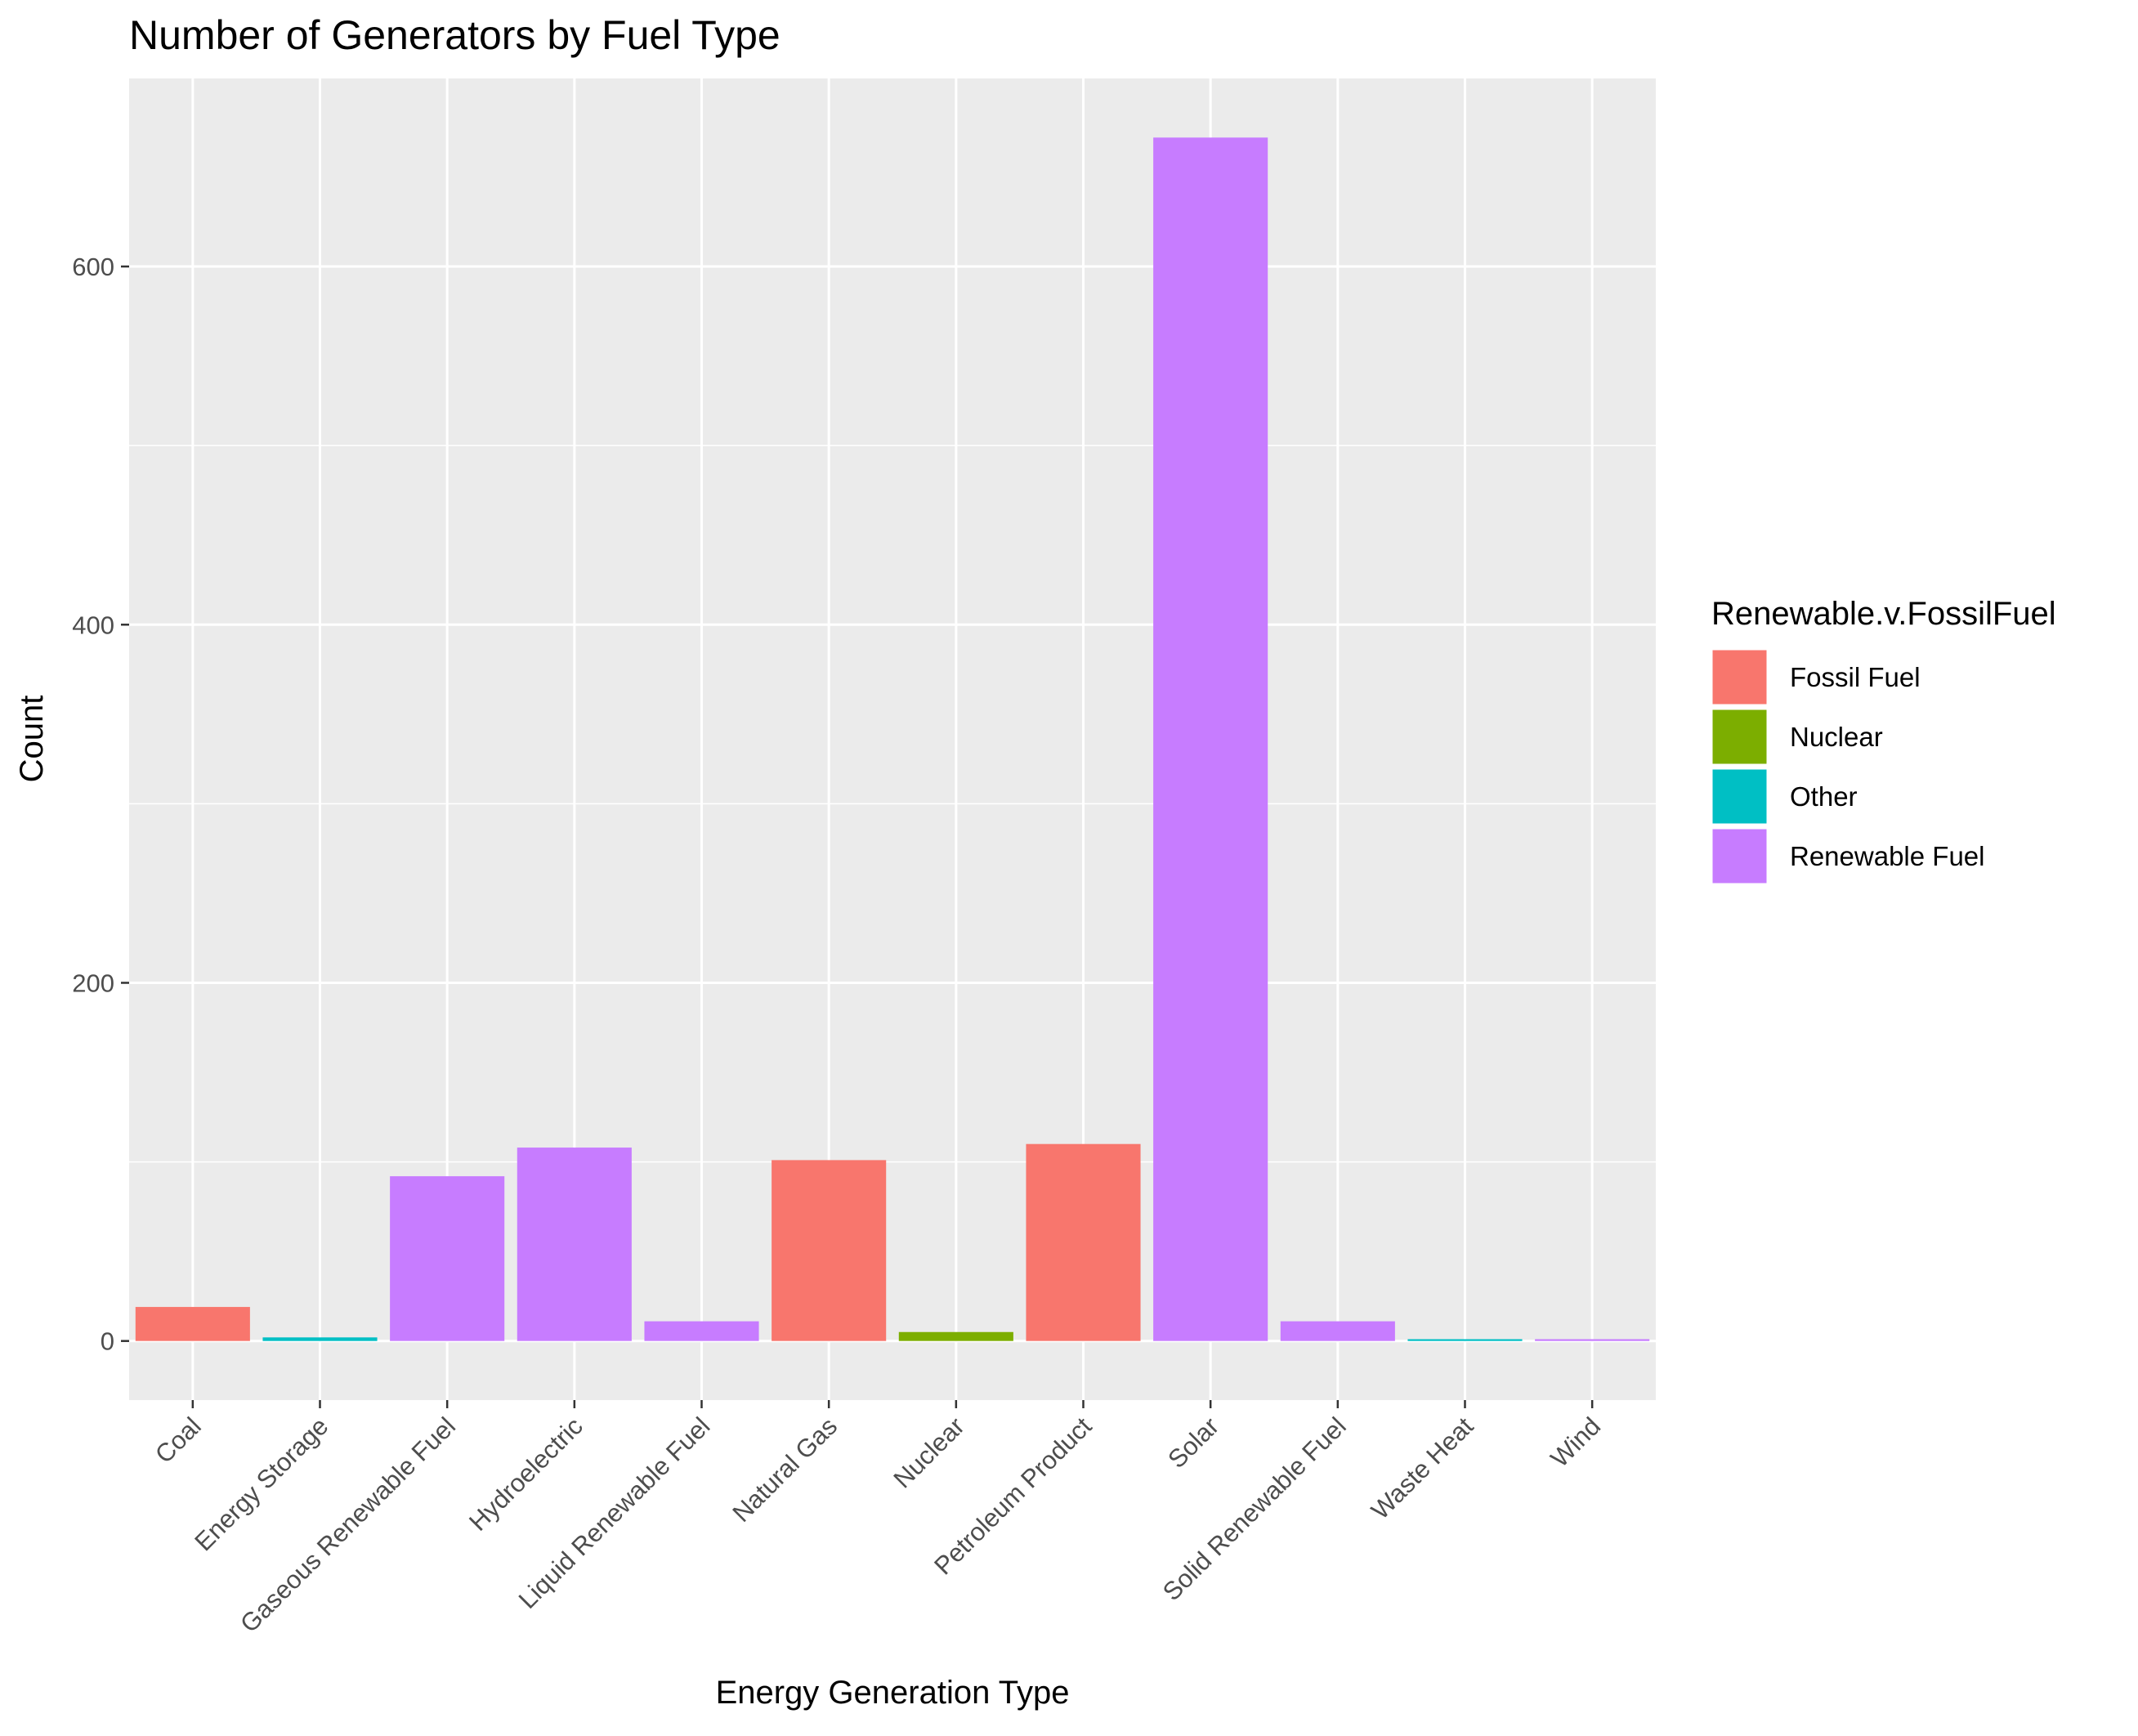  I want to click on bar-wind, so click(1592, 1340).